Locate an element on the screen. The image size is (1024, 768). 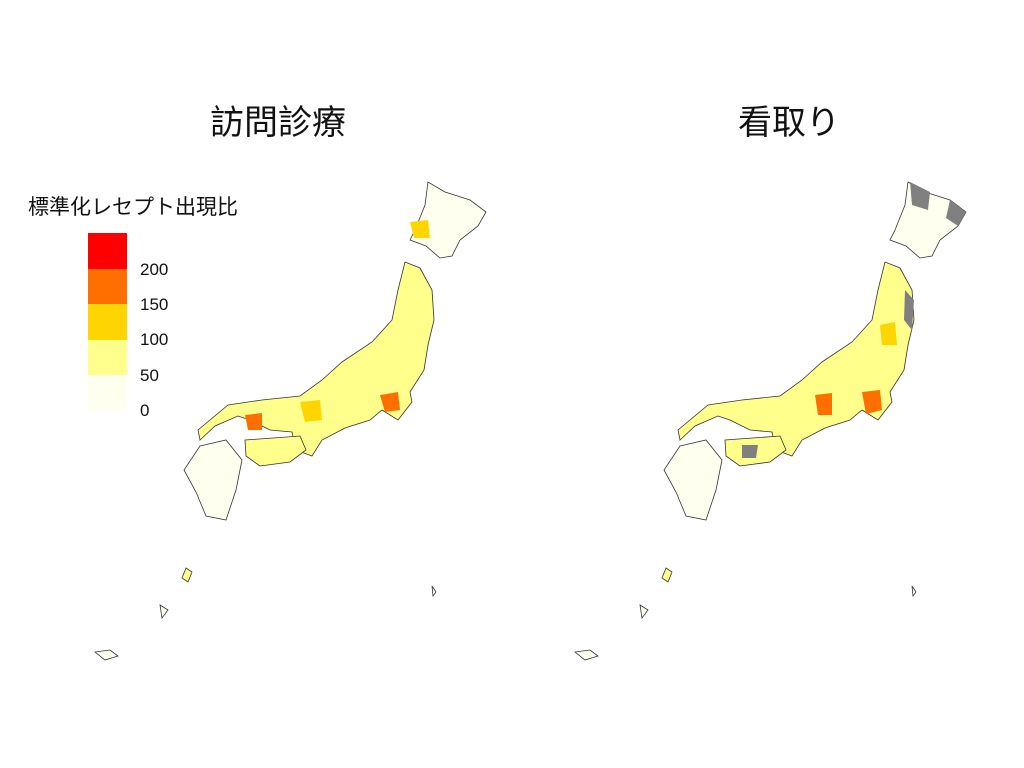
legend-label: 150 is located at coordinates (154, 304).